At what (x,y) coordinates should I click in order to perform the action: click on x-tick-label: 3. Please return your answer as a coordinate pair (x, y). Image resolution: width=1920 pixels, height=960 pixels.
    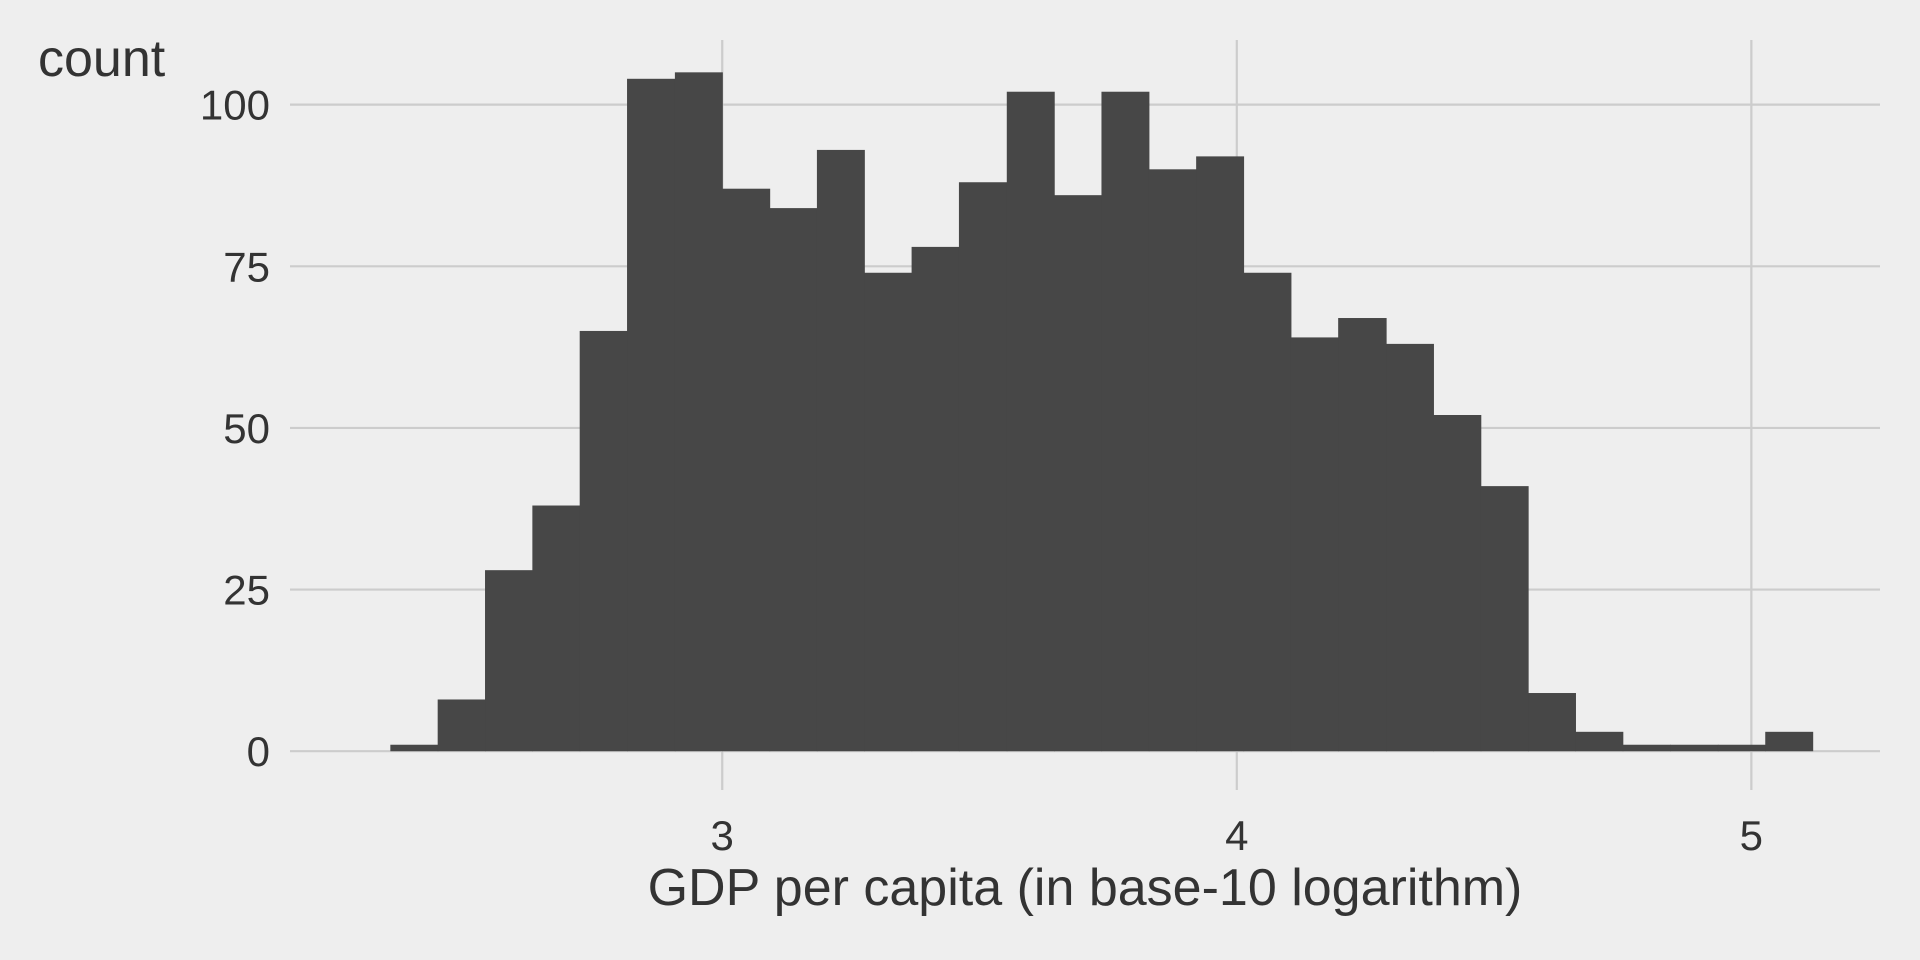
    Looking at the image, I should click on (722, 835).